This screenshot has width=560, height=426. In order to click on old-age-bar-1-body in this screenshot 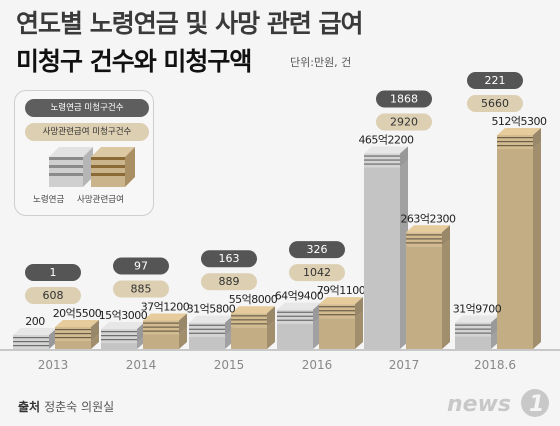, I will do `click(119, 346)`.